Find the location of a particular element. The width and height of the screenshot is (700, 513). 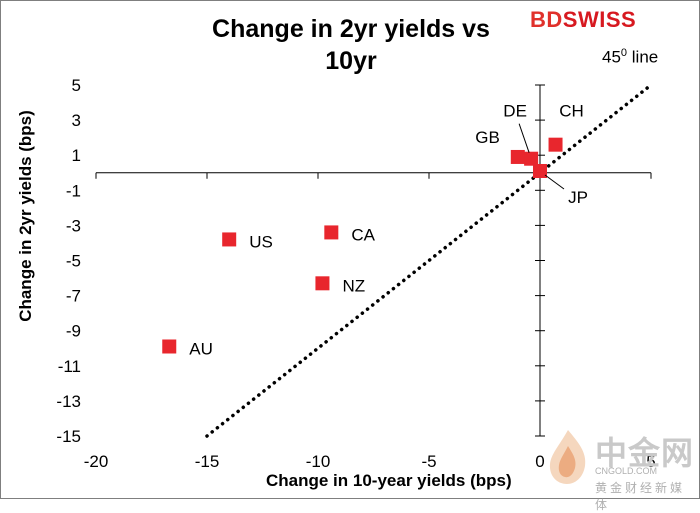

reference-line-label-number: 45 is located at coordinates (611, 57).